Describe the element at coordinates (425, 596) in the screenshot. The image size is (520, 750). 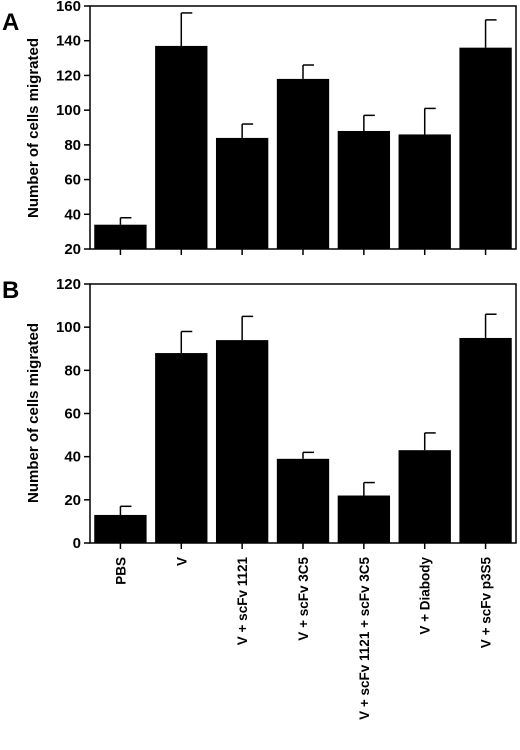
I see `x-category-label: V + Diabody` at that location.